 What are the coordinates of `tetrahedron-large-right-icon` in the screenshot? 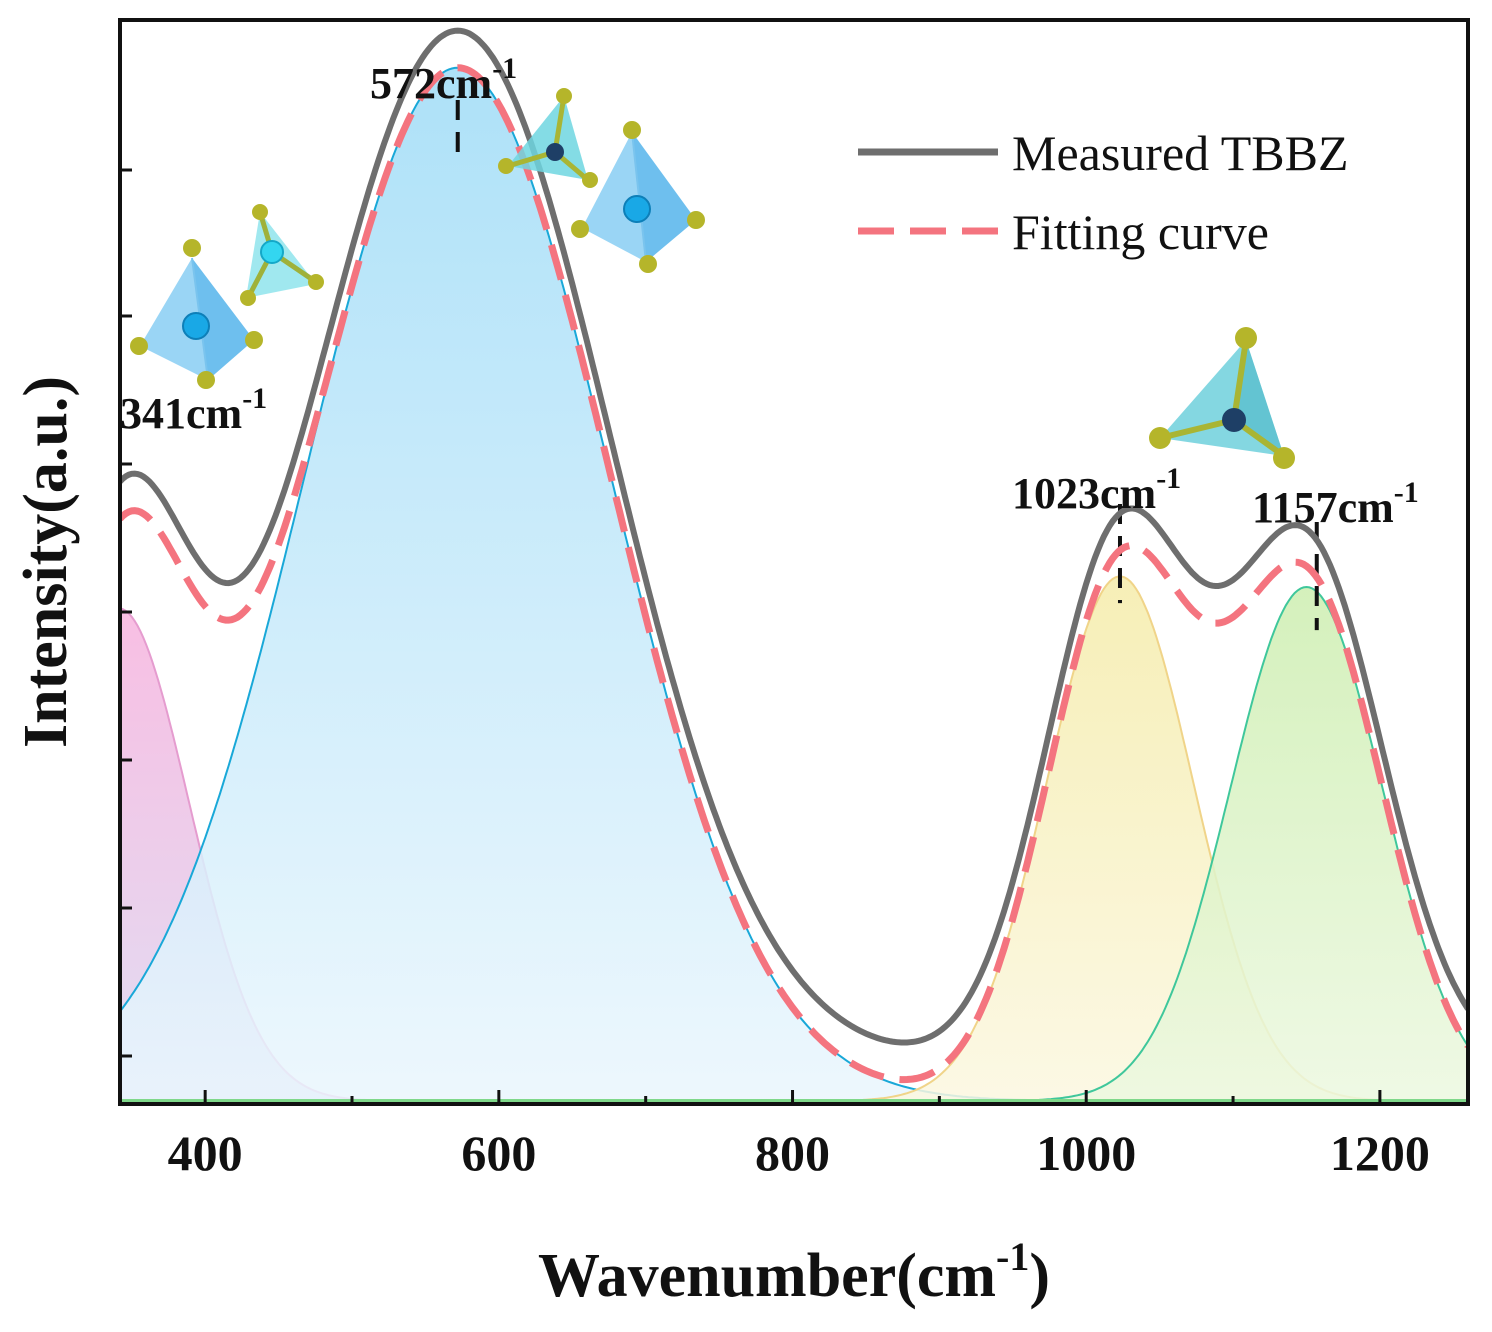 It's located at (638, 197).